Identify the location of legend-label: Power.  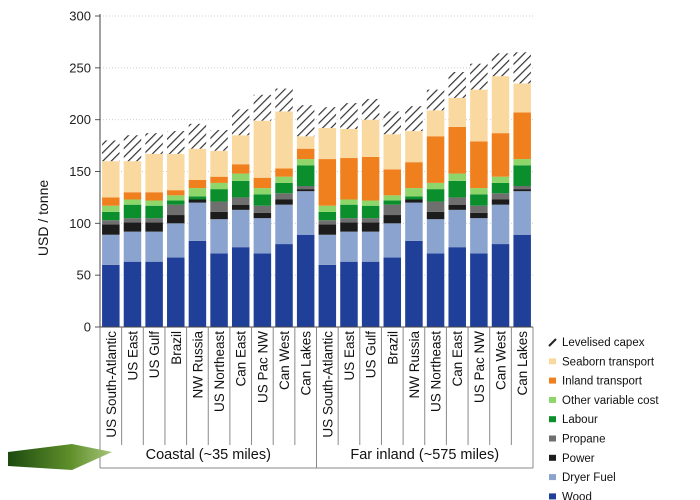
(578, 459).